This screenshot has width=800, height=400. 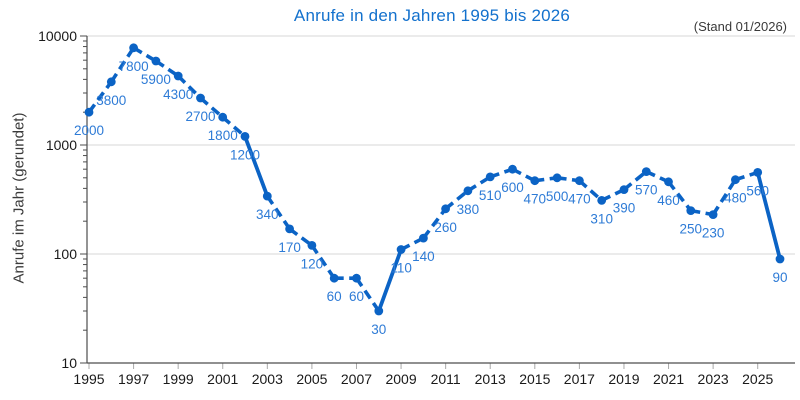 What do you see at coordinates (623, 379) in the screenshot?
I see `x-tick-label: 2019` at bounding box center [623, 379].